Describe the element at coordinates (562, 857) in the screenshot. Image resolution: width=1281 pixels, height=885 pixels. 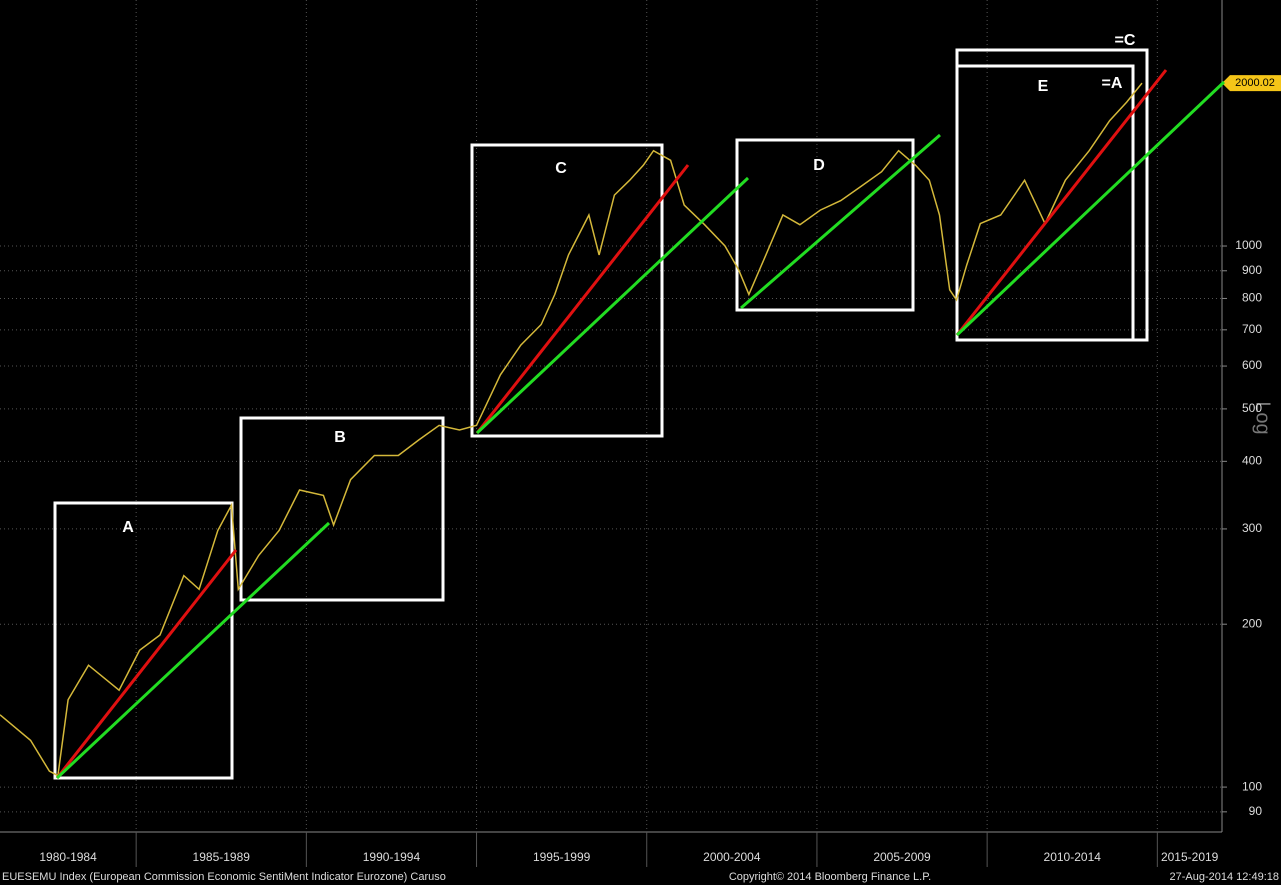
I see `x-tick-label: 1995-1999` at that location.